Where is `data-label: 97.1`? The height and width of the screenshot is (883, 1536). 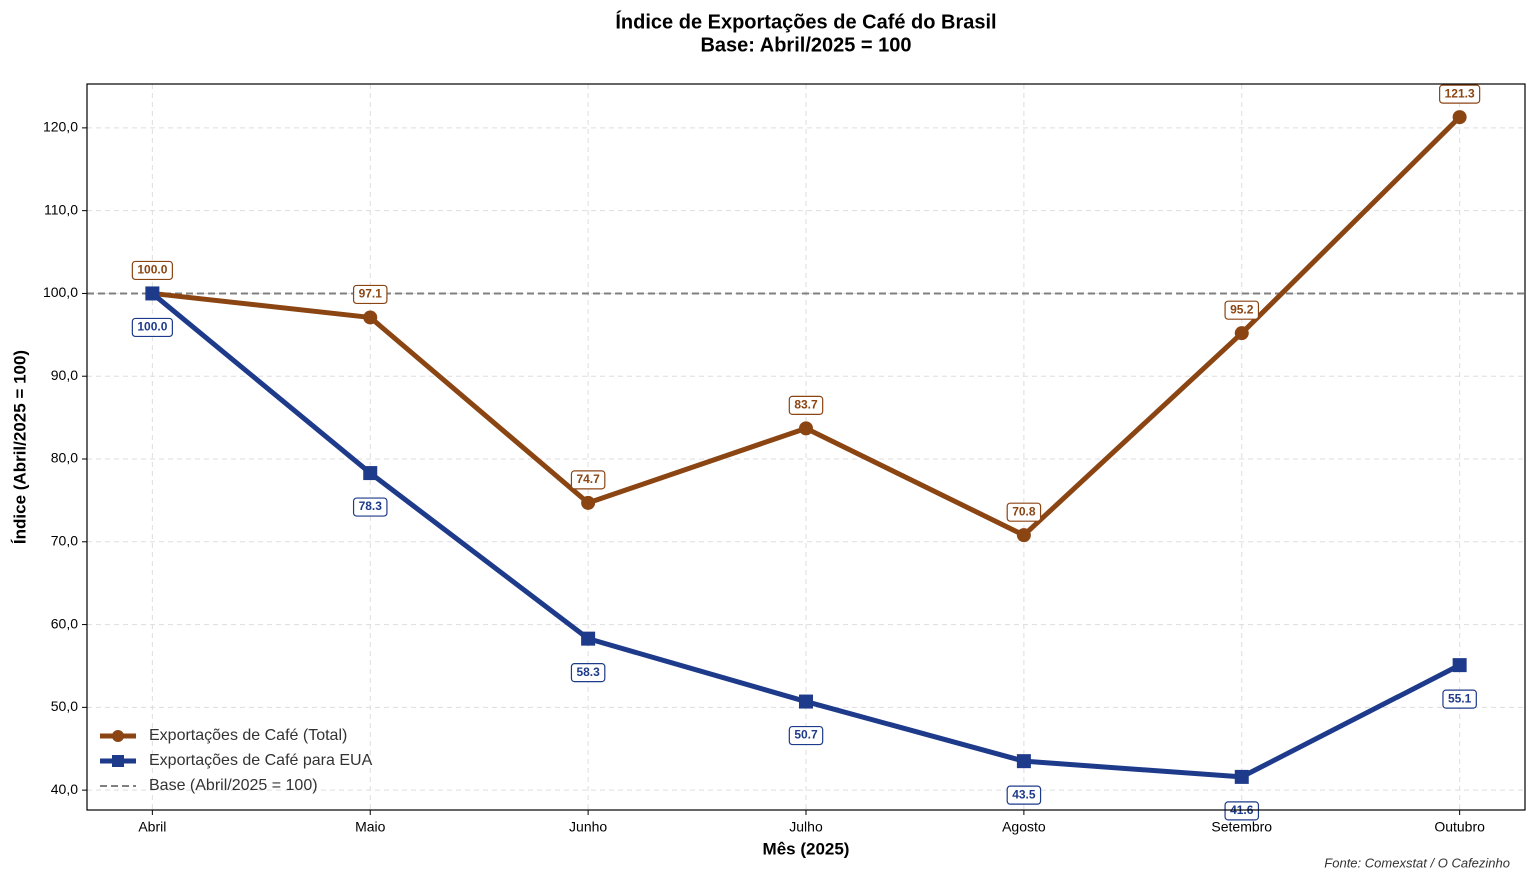
data-label: 97.1 is located at coordinates (370, 294).